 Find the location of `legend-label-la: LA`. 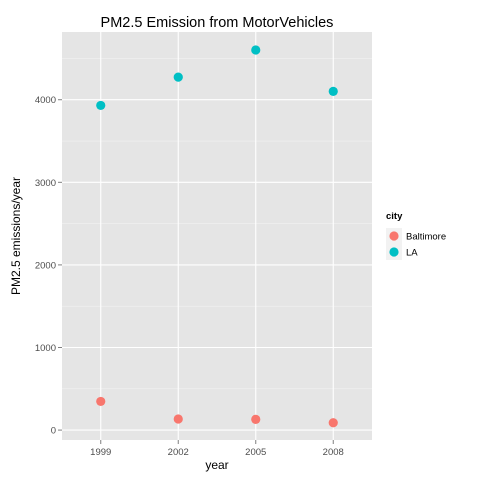

legend-label-la: LA is located at coordinates (412, 253).